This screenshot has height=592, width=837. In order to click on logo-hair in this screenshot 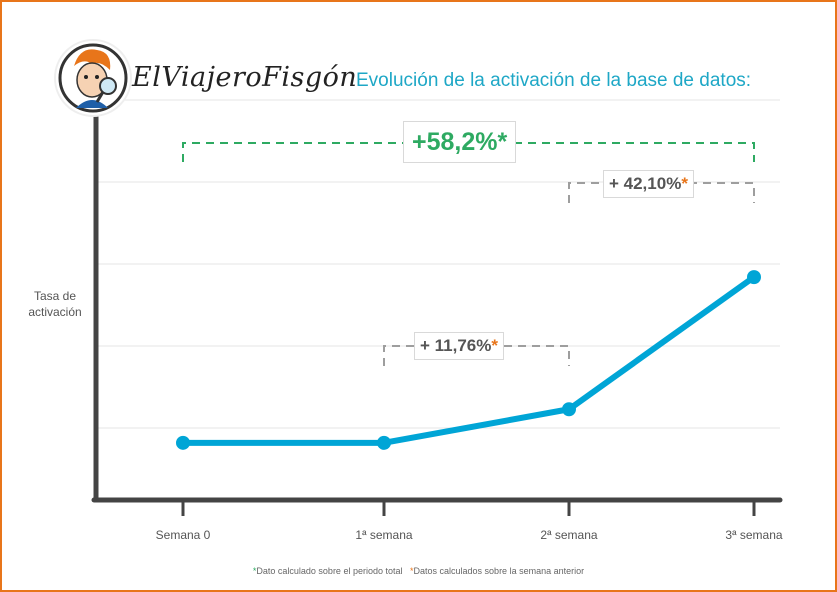, I will do `click(92, 59)`.